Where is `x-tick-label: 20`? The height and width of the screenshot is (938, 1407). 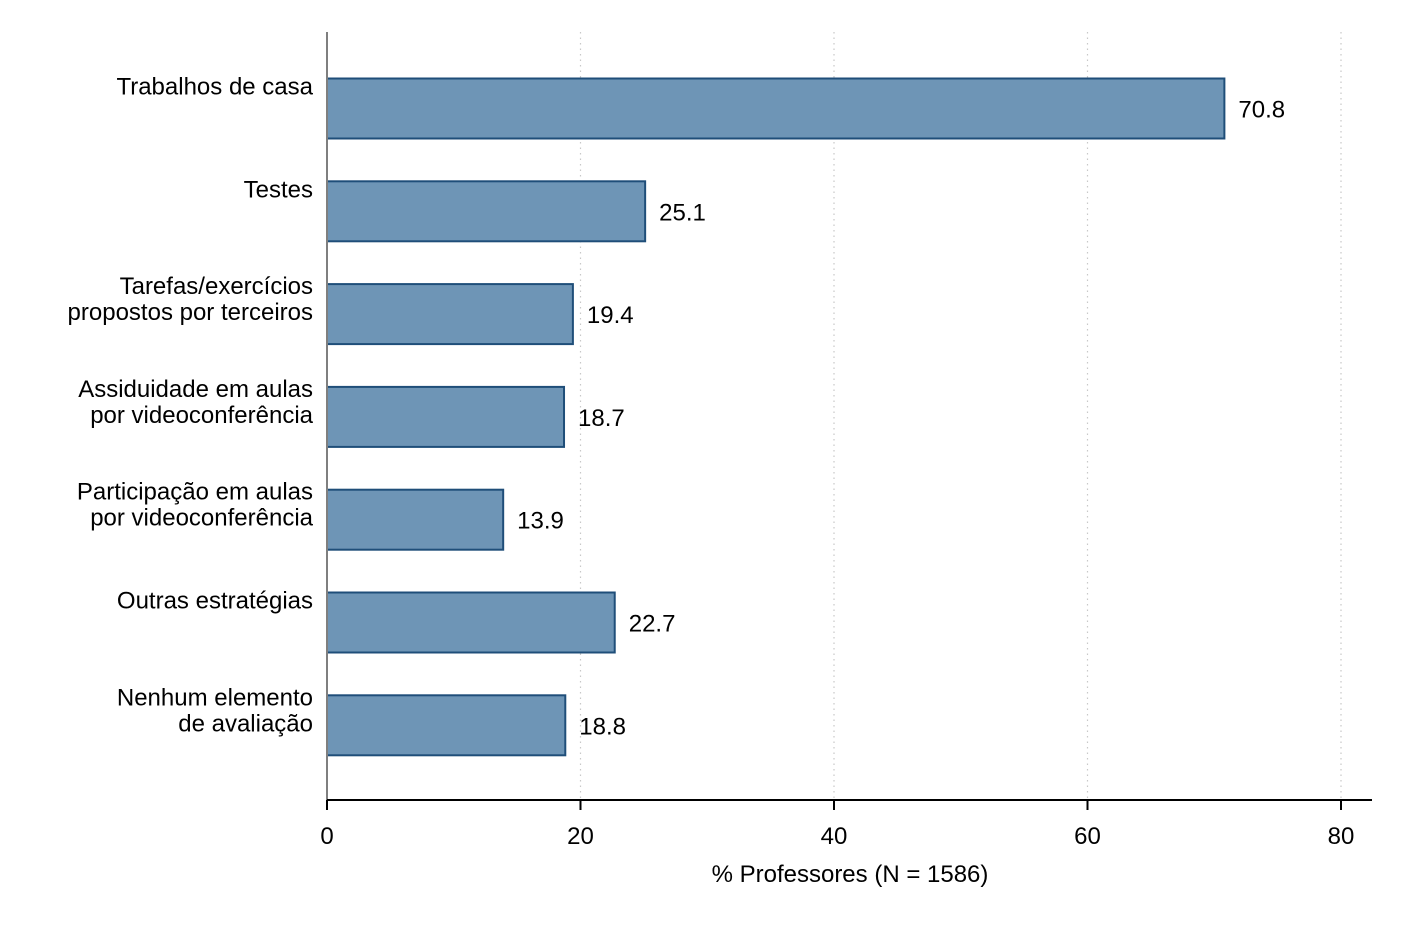
x-tick-label: 20 is located at coordinates (580, 836).